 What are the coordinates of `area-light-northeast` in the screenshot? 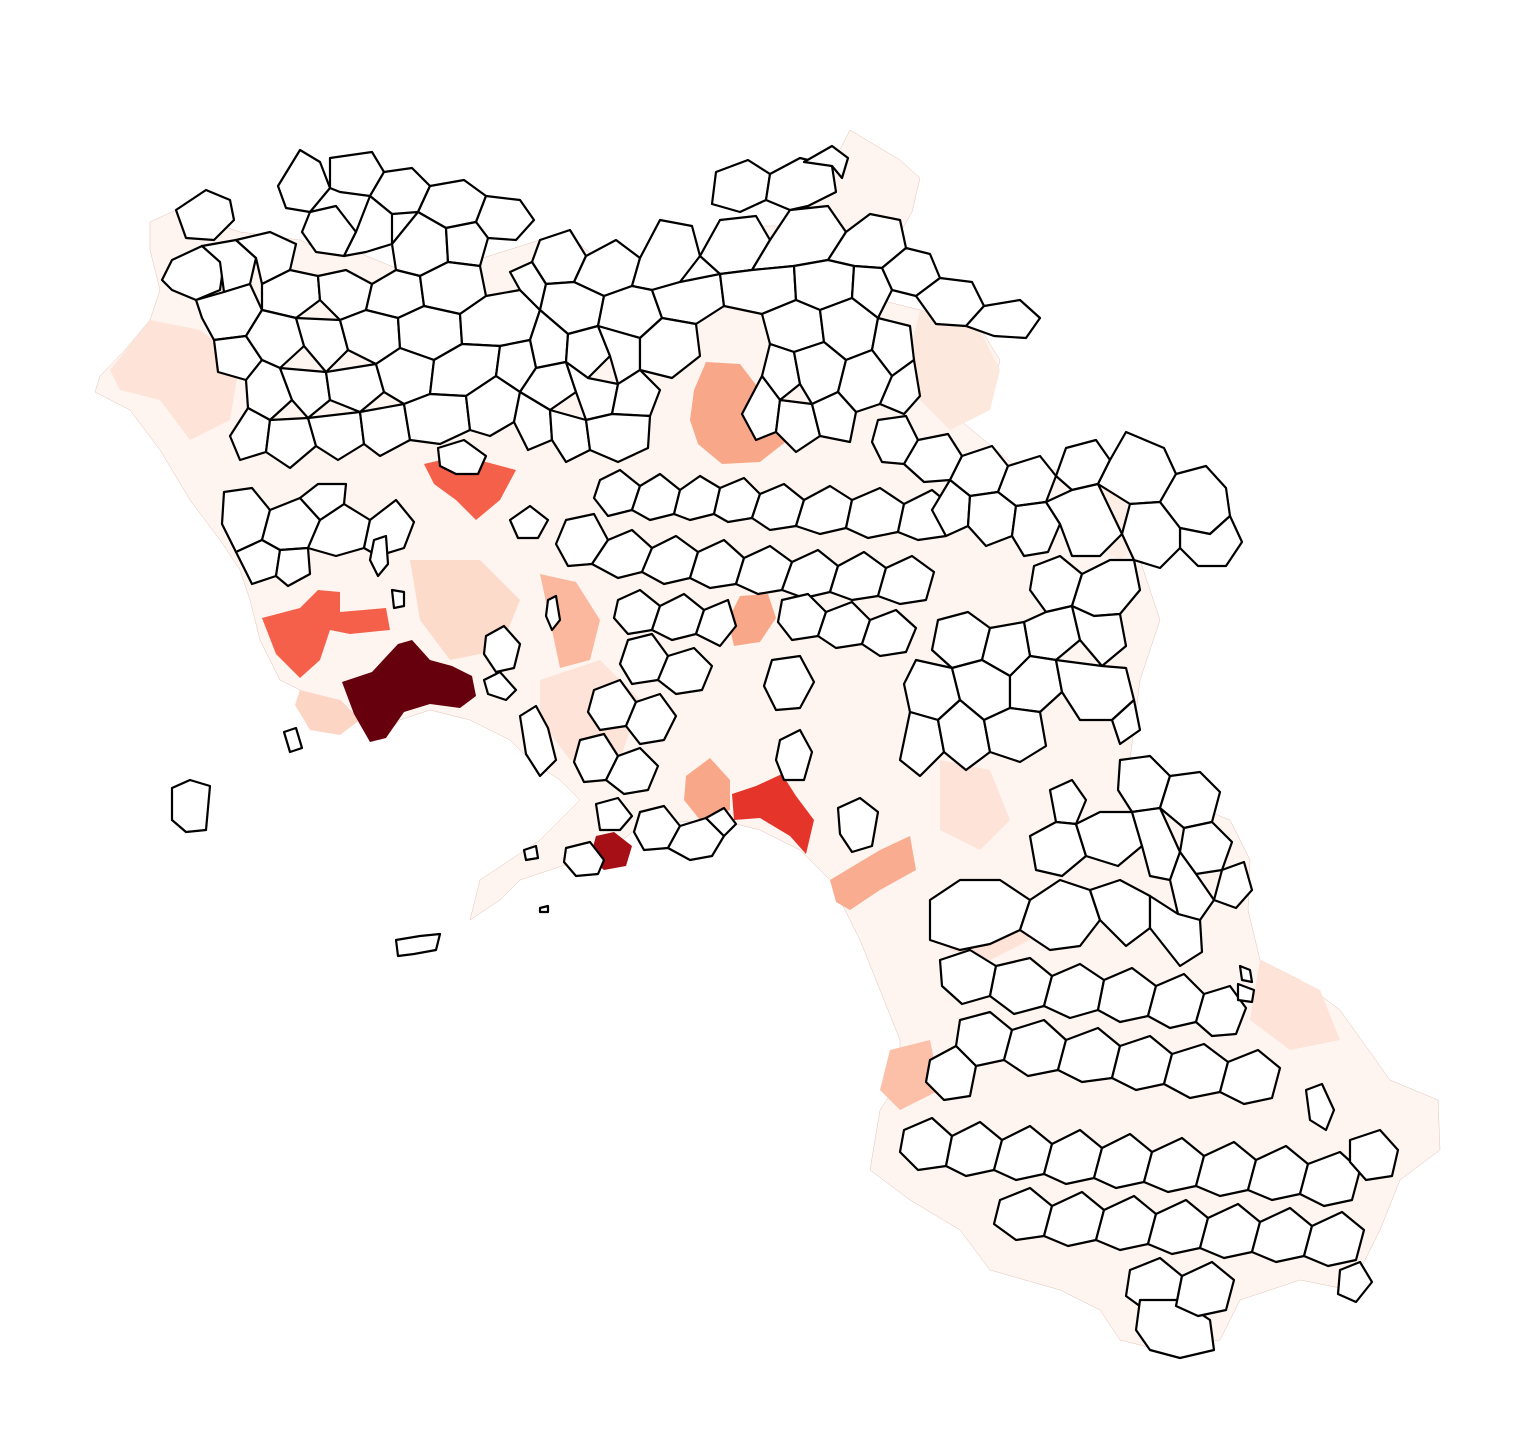 It's located at (955, 370).